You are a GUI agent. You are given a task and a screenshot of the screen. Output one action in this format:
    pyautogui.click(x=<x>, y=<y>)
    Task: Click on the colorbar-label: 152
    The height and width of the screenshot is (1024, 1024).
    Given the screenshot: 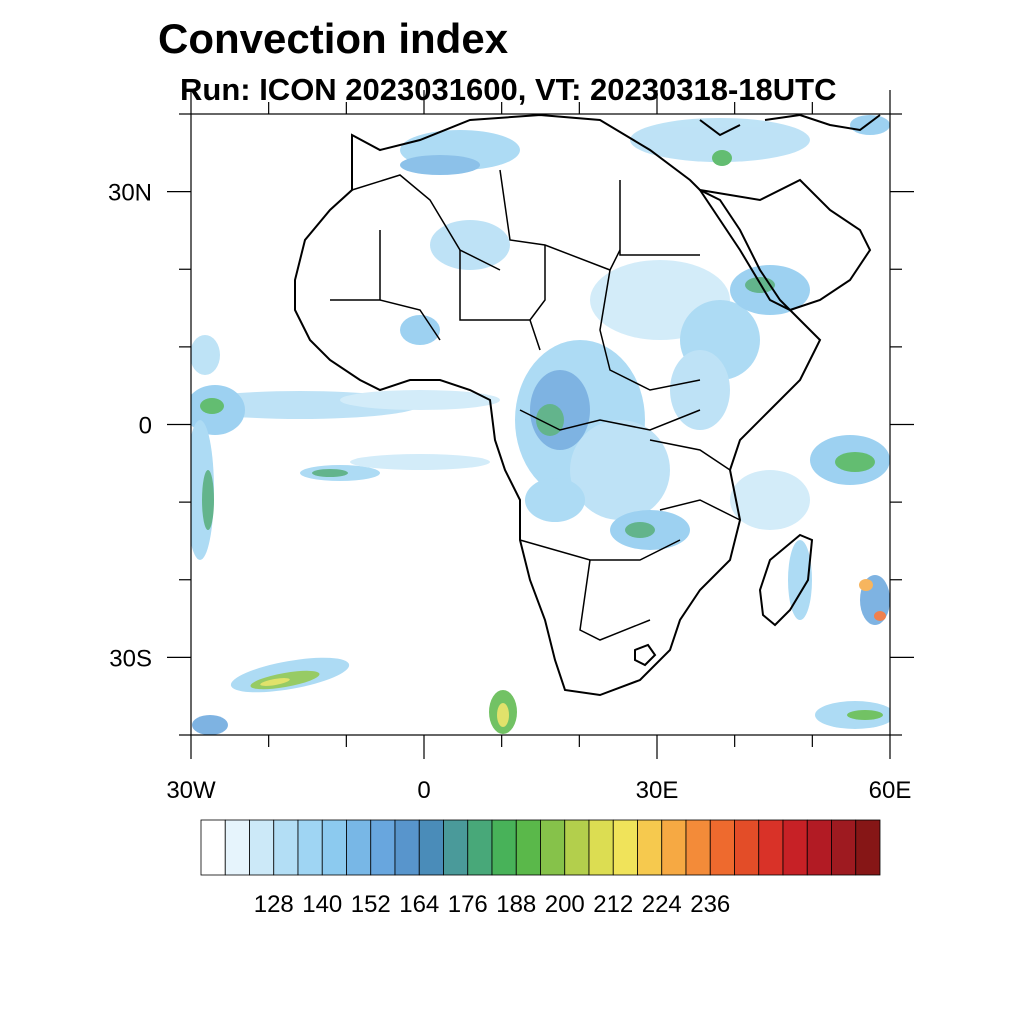 What is the action you would take?
    pyautogui.click(x=371, y=904)
    